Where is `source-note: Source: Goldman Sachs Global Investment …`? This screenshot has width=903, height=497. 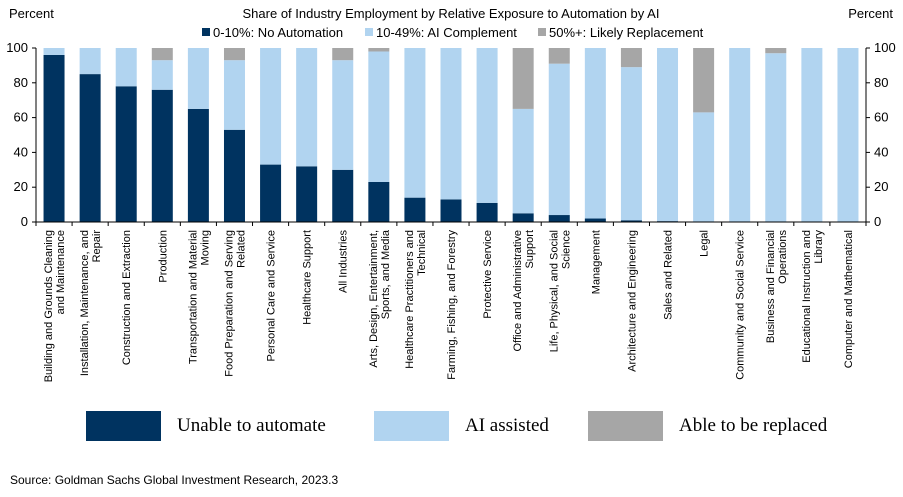 source-note: Source: Goldman Sachs Global Investment … is located at coordinates (174, 480).